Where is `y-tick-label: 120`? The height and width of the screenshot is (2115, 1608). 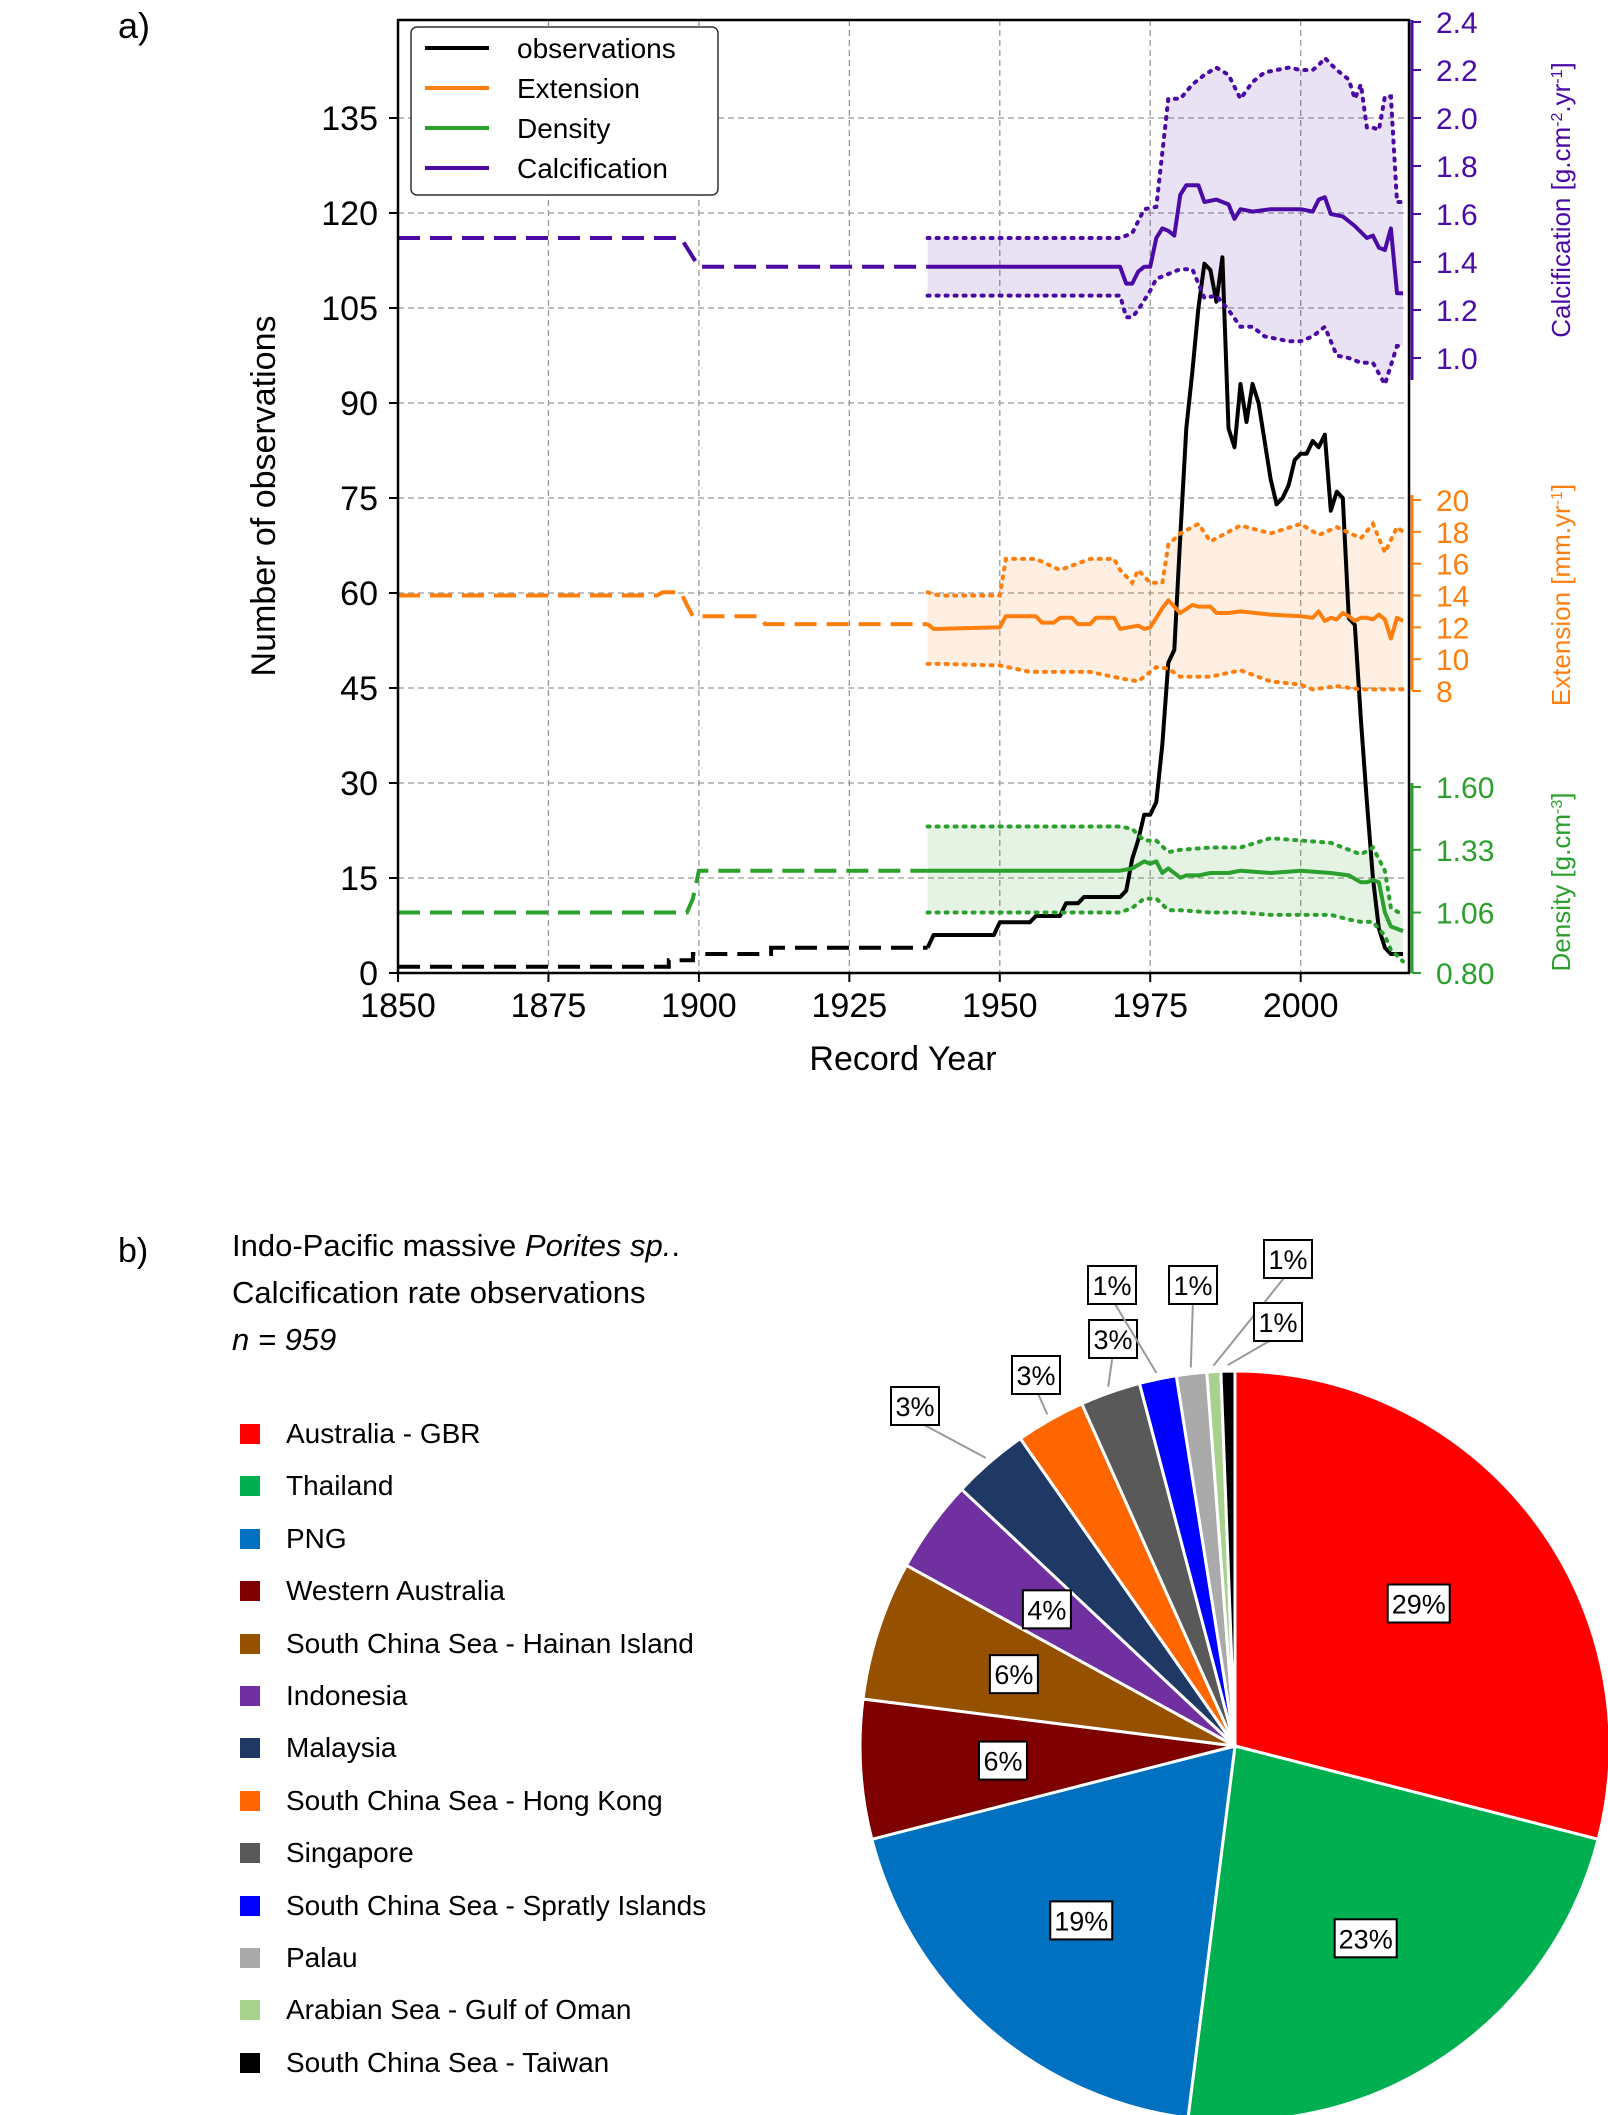 y-tick-label: 120 is located at coordinates (349, 214).